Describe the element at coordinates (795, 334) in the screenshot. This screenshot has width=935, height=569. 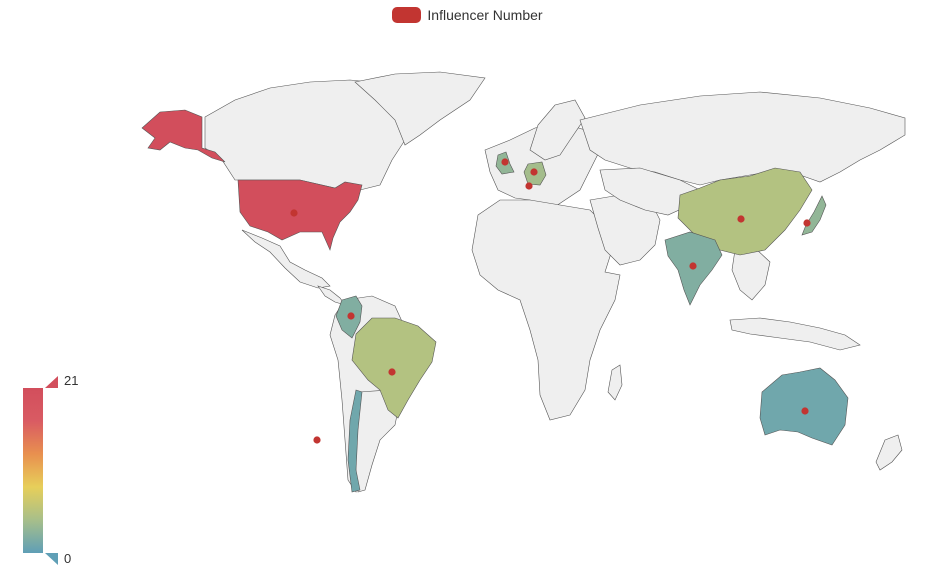
I see `region-indonesia` at that location.